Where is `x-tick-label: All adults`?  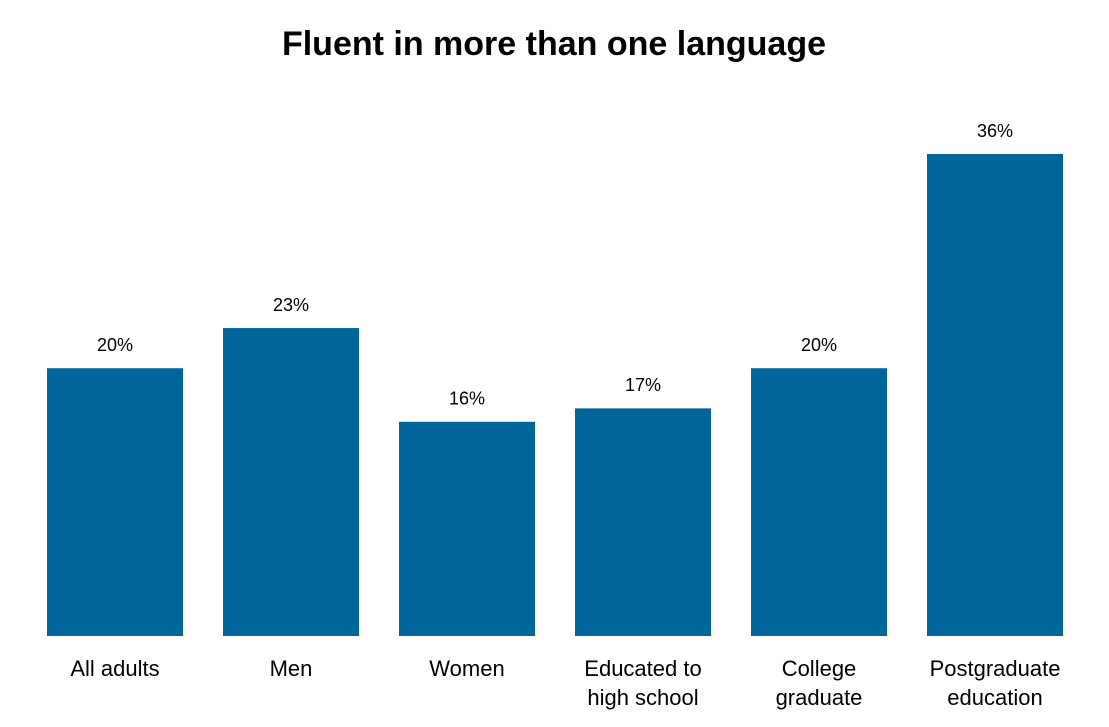 x-tick-label: All adults is located at coordinates (115, 668).